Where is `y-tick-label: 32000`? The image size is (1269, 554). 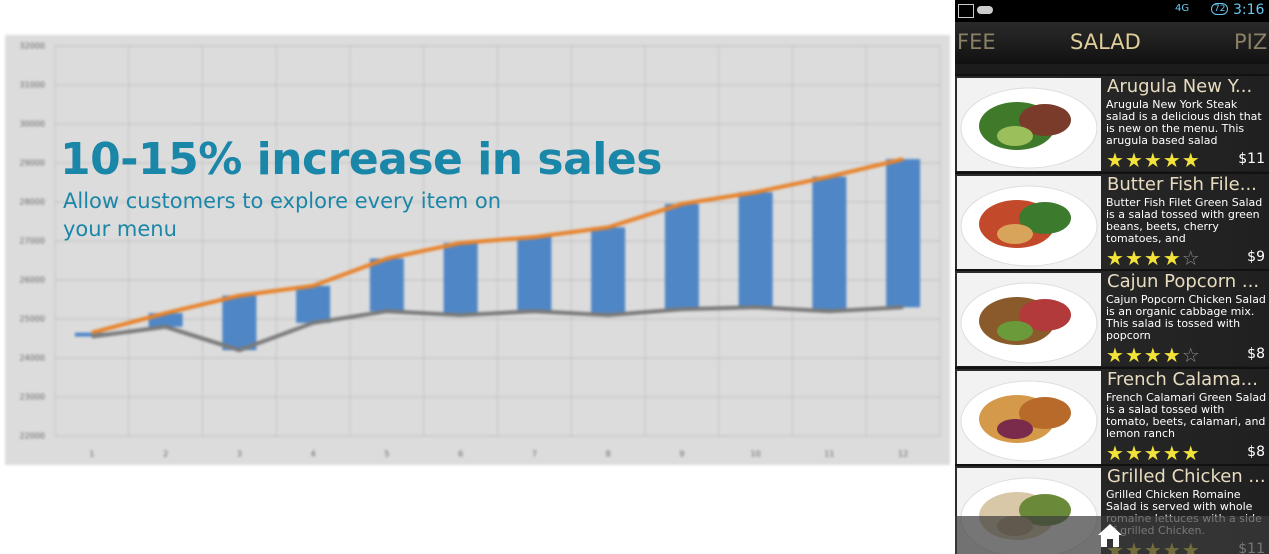
y-tick-label: 32000 is located at coordinates (32, 46).